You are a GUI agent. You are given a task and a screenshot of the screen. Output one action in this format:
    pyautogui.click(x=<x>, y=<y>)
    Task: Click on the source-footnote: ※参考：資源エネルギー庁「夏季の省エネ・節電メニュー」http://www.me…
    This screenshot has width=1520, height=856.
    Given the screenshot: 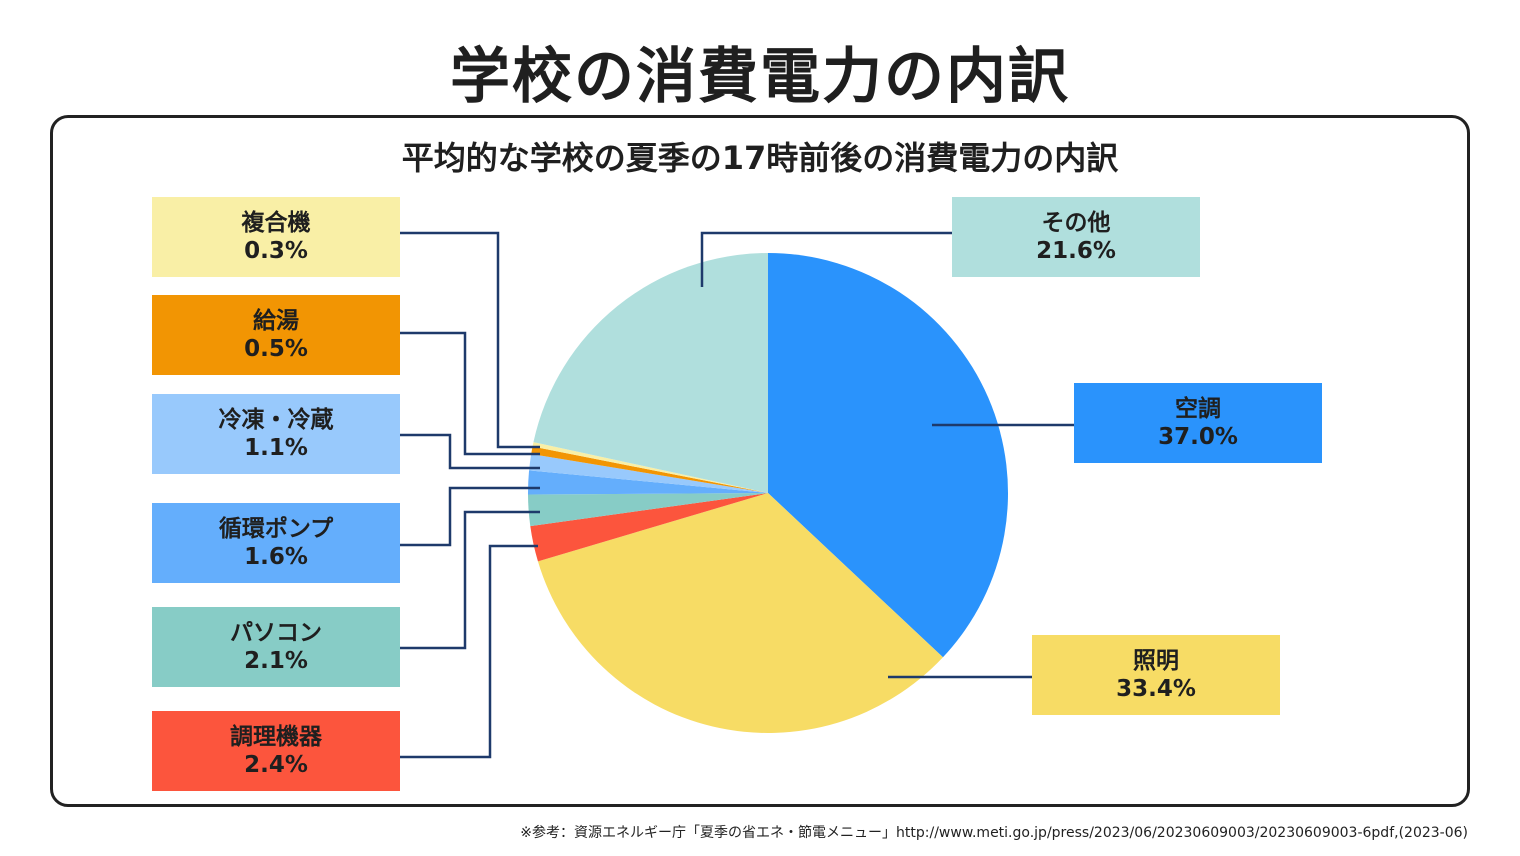 What is the action you would take?
    pyautogui.click(x=994, y=833)
    